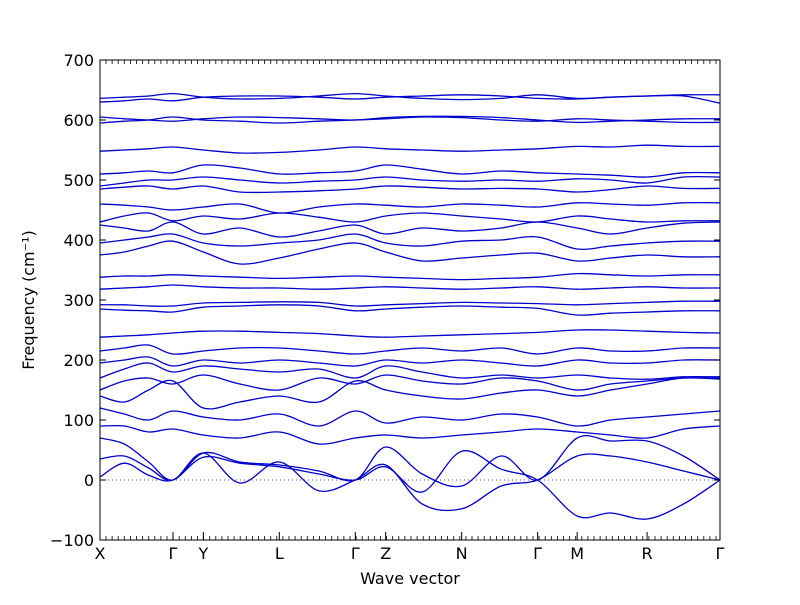 Image resolution: width=800 pixels, height=605 pixels. Describe the element at coordinates (89, 480) in the screenshot. I see `y-tick-label: 0` at that location.